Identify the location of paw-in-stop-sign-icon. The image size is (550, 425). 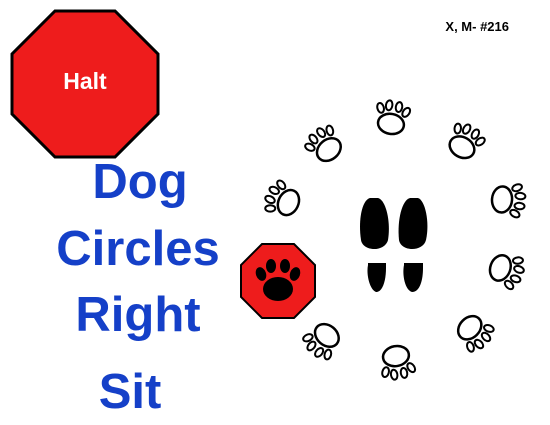
(278, 281).